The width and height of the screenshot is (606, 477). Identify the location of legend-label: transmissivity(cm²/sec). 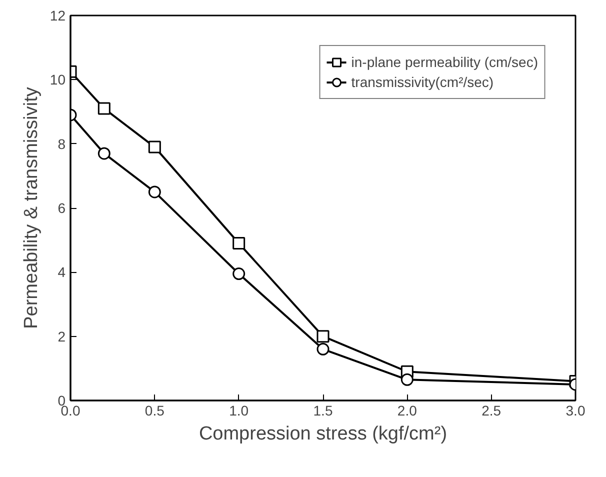
(422, 82).